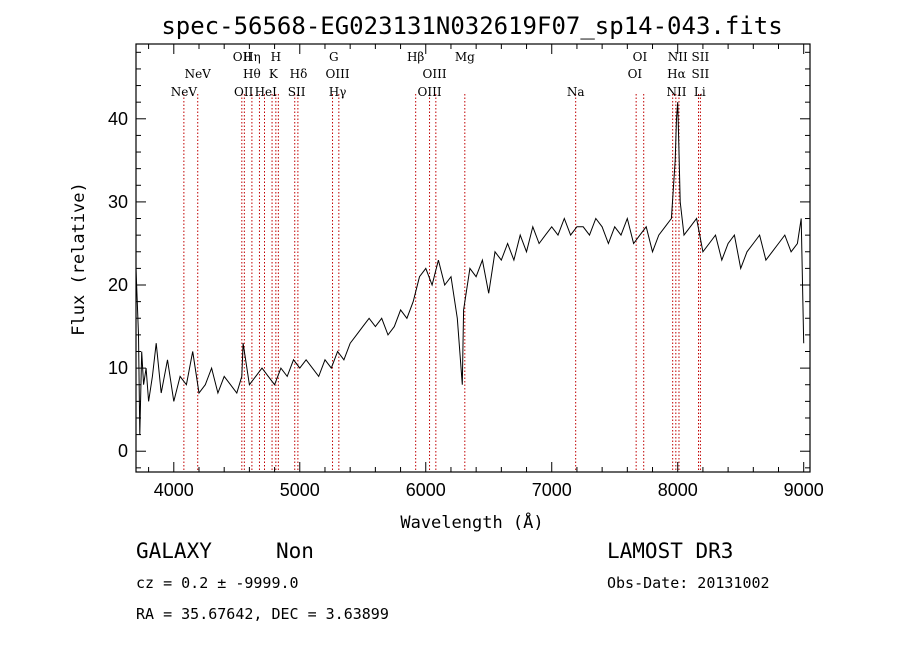 This screenshot has width=900, height=649. I want to click on line-label-7: H, so click(276, 57).